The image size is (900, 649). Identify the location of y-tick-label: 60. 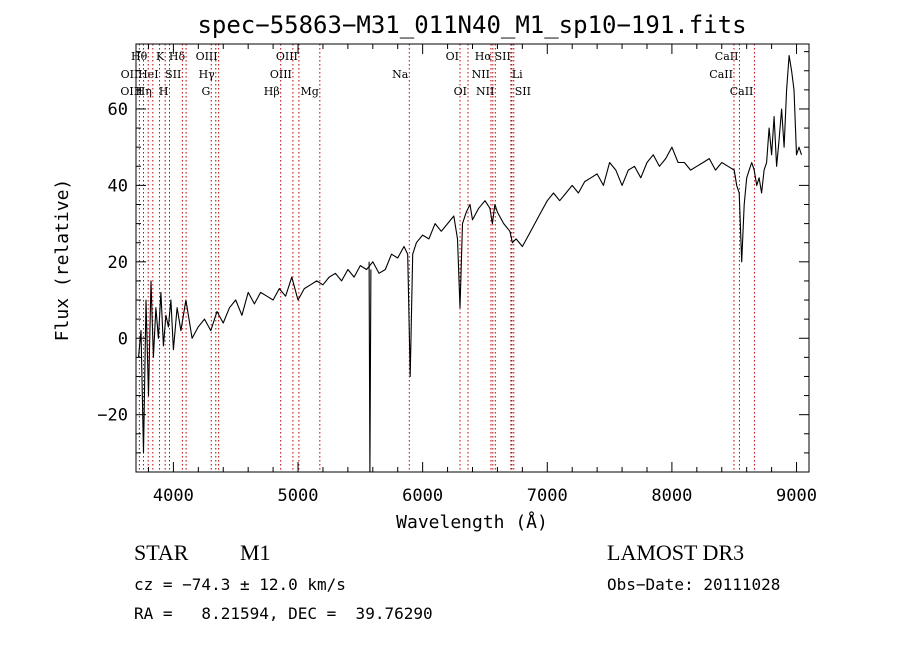
(118, 110).